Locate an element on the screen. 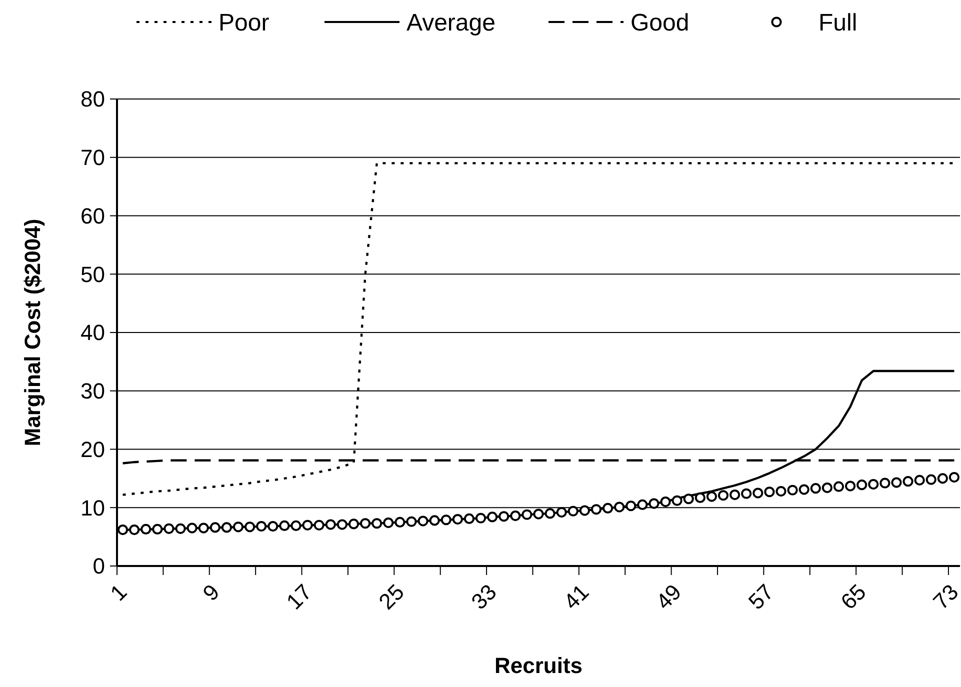 Image resolution: width=961 pixels, height=687 pixels. y-tick-label: 40 is located at coordinates (92, 333).